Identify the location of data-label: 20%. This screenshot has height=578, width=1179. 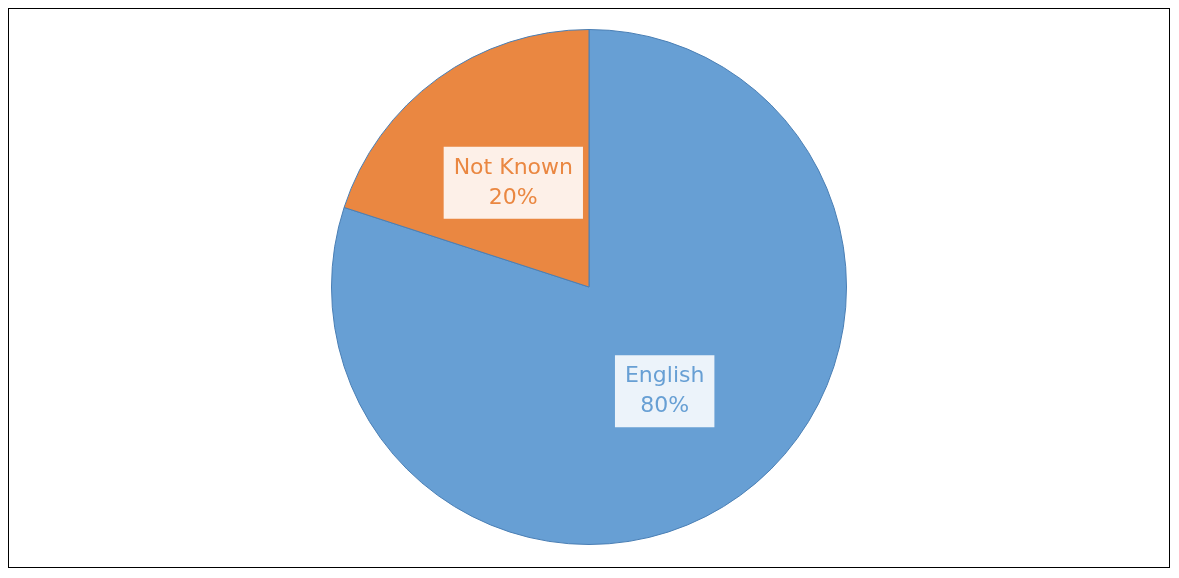
(513, 196).